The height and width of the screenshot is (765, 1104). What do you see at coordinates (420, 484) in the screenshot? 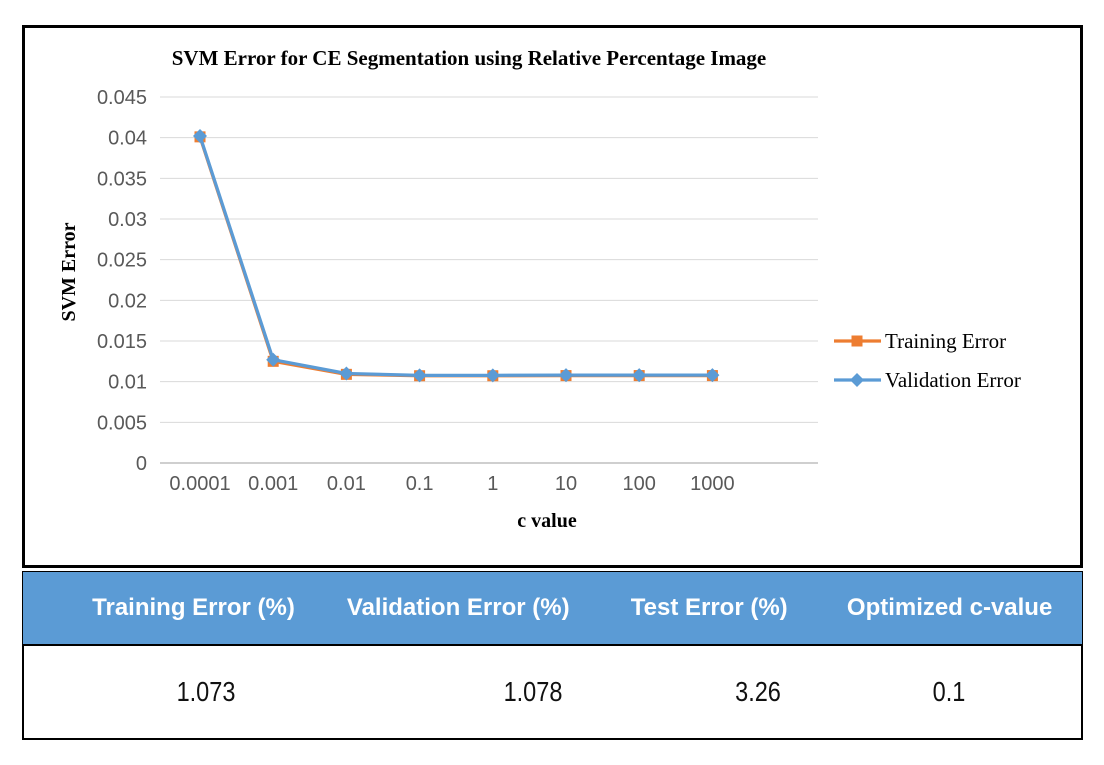
I see `x-tick-label: 0.1` at bounding box center [420, 484].